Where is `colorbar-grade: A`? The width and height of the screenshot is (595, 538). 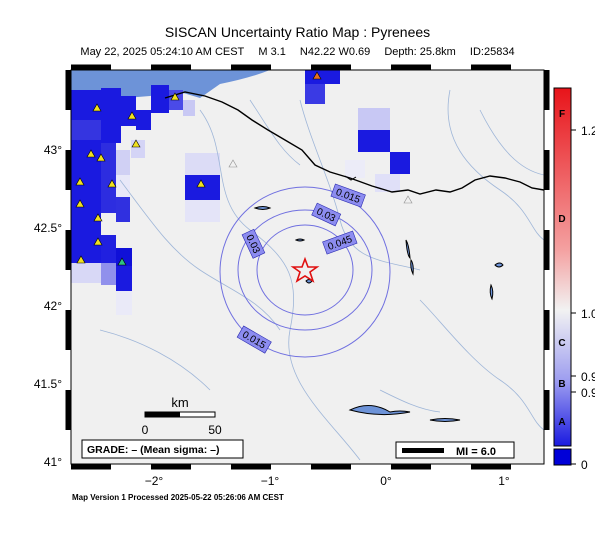
colorbar-grade: A is located at coordinates (561, 422).